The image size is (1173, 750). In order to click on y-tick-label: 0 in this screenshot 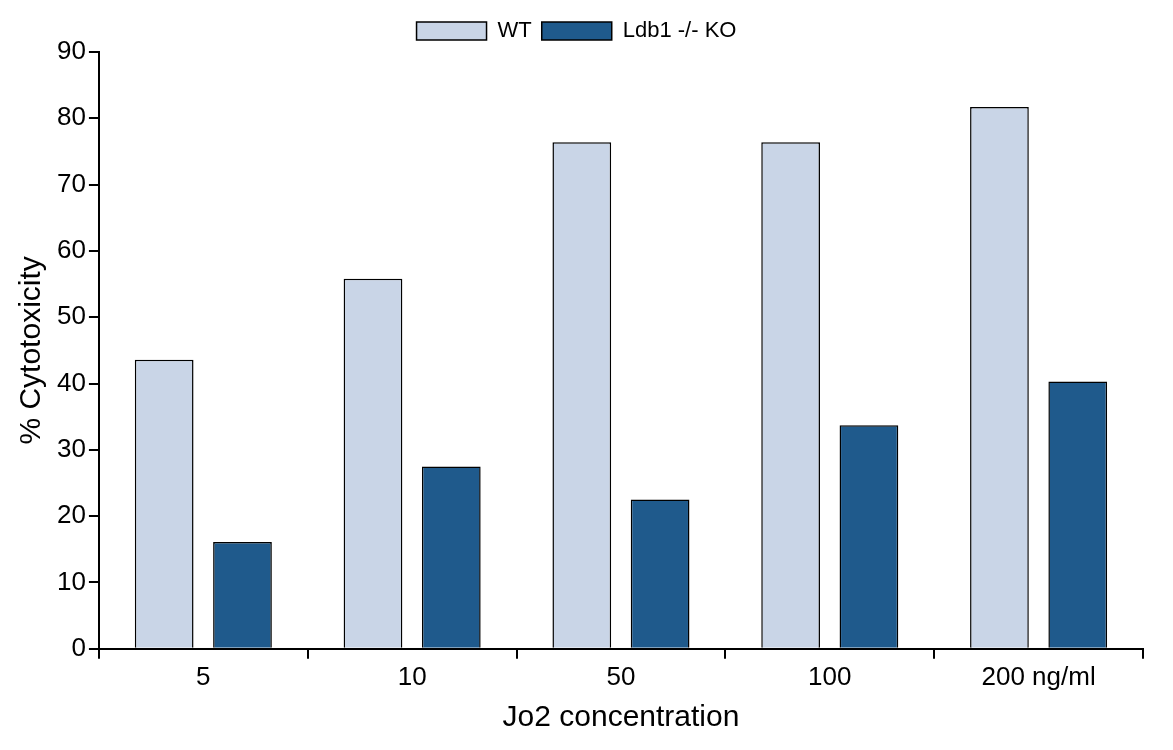, I will do `click(78, 646)`.